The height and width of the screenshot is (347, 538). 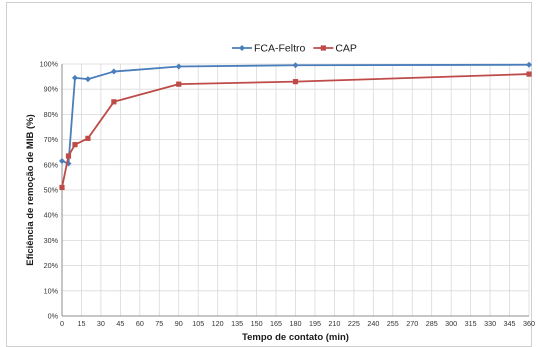 I want to click on x-axis-title: Tempo de contato (min), so click(x=295, y=337).